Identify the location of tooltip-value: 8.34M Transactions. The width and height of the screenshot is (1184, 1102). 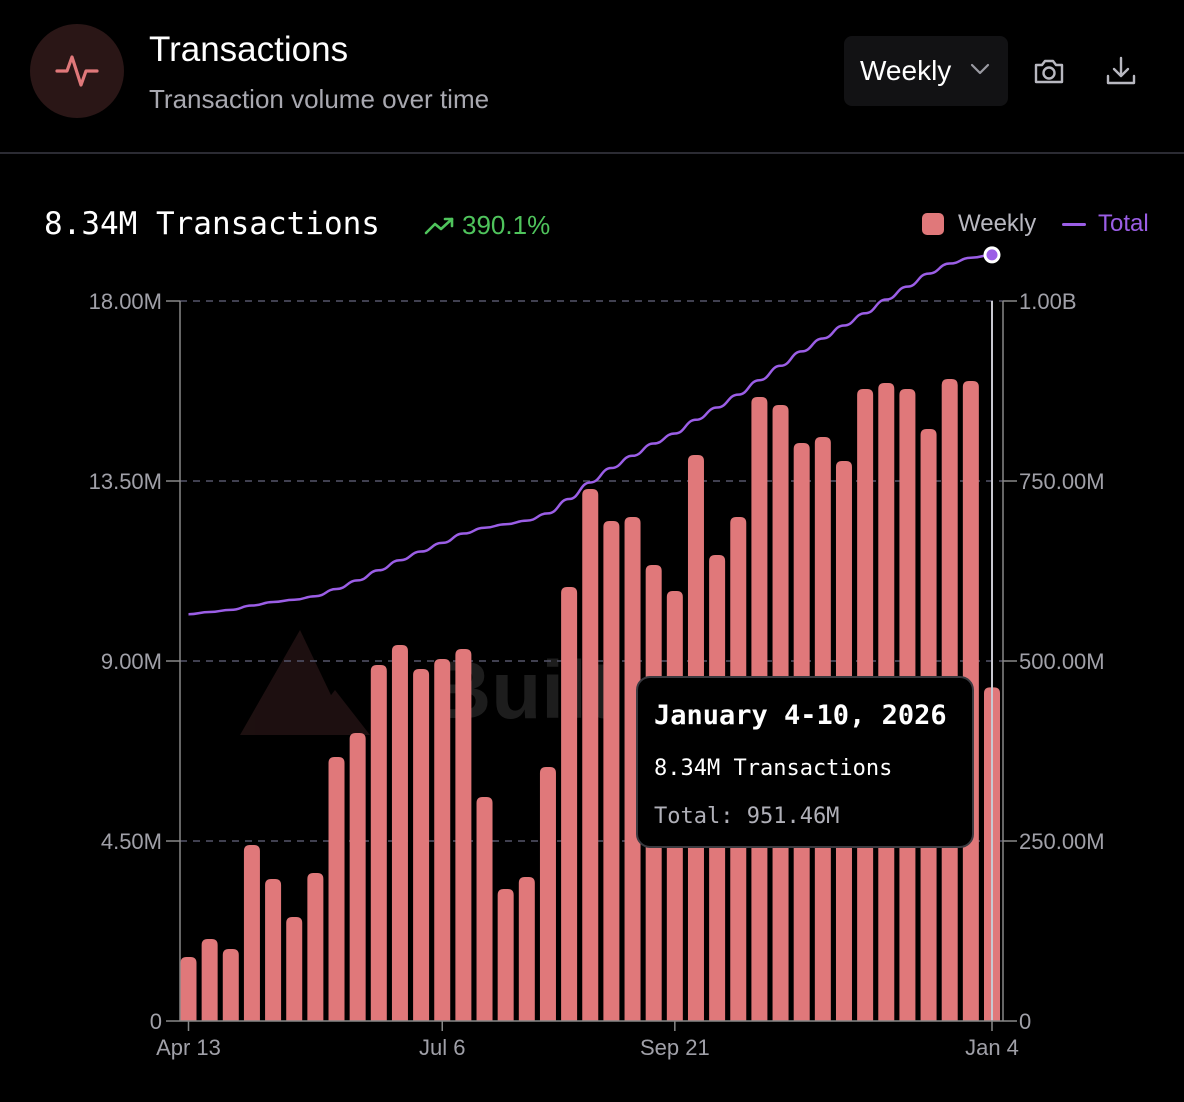
(773, 768).